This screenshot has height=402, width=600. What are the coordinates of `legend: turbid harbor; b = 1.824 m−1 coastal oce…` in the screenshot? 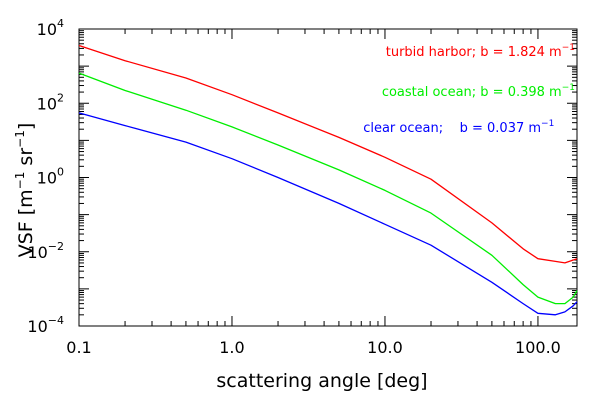 It's located at (454, 89).